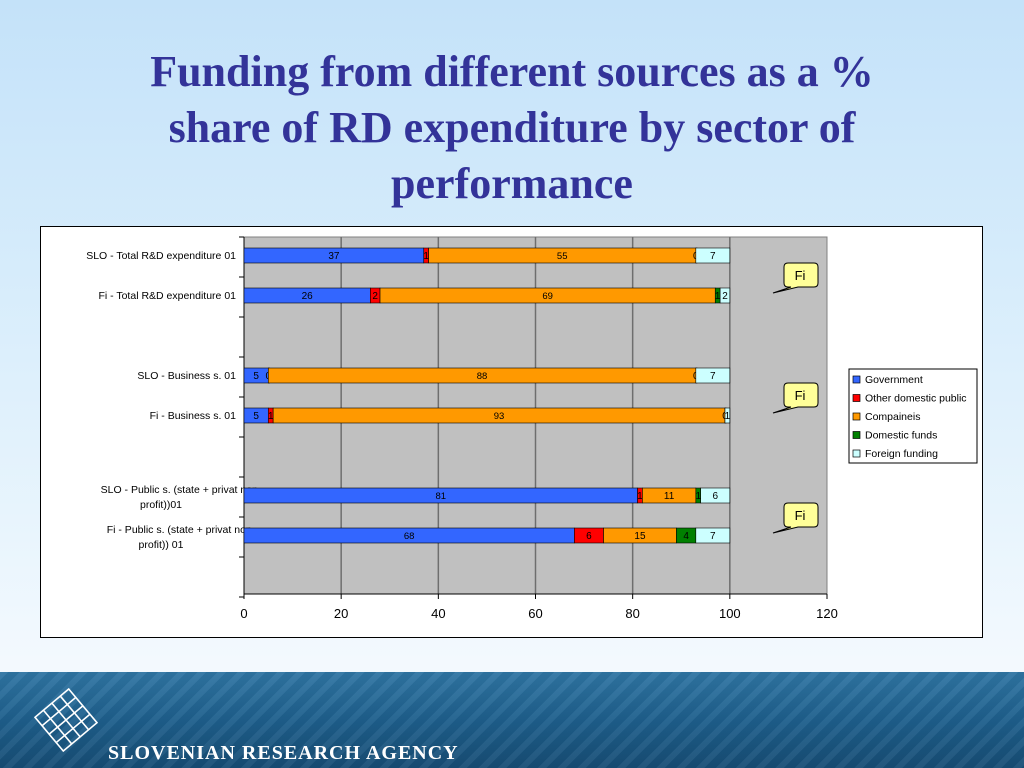 The image size is (1024, 768). I want to click on title-text: share of RD expenditure, so click(403, 127).